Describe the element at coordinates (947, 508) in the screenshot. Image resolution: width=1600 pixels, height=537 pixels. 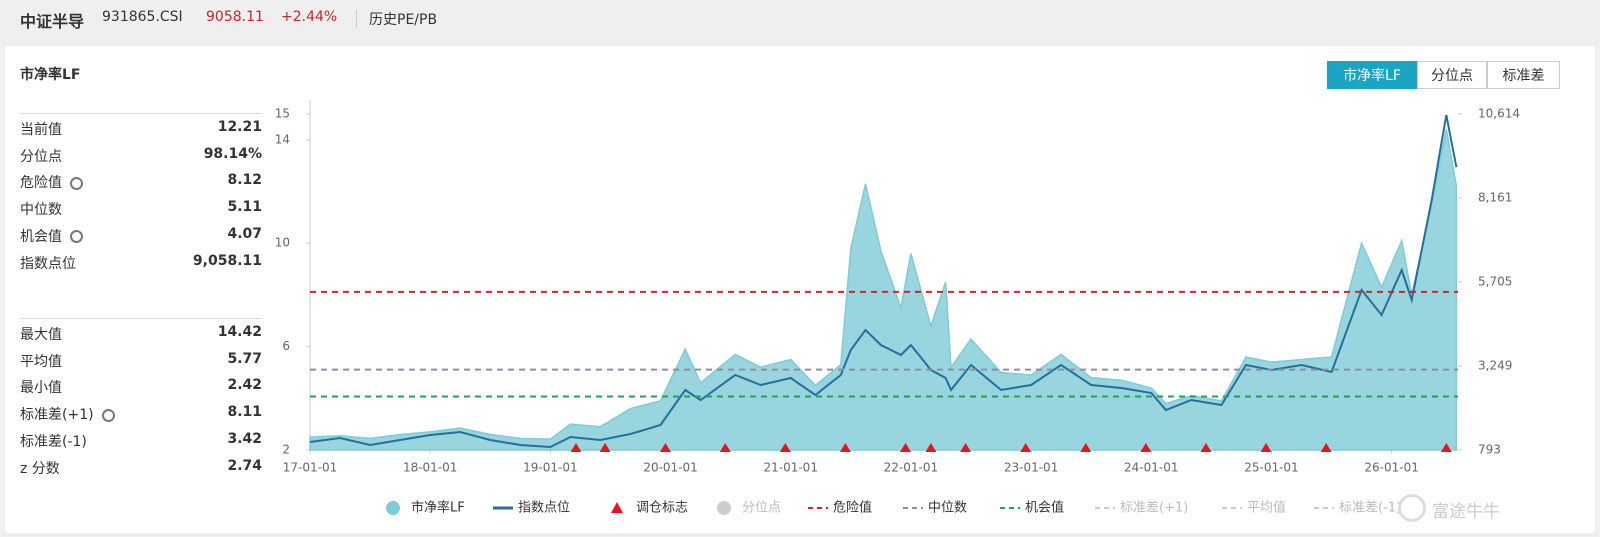
I see `legend-label: 中位数` at that location.